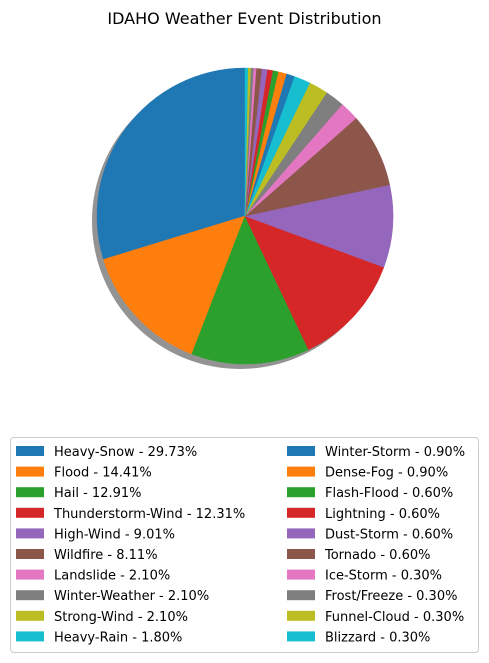 This screenshot has width=489, height=663. I want to click on legend-item: Landslide - 2.10%, so click(93, 576).